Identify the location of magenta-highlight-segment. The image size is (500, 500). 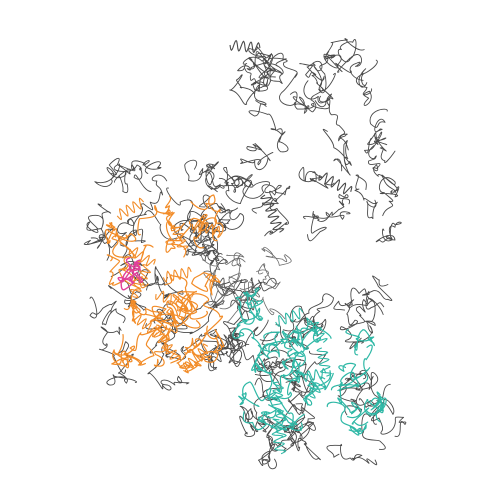
(131, 274).